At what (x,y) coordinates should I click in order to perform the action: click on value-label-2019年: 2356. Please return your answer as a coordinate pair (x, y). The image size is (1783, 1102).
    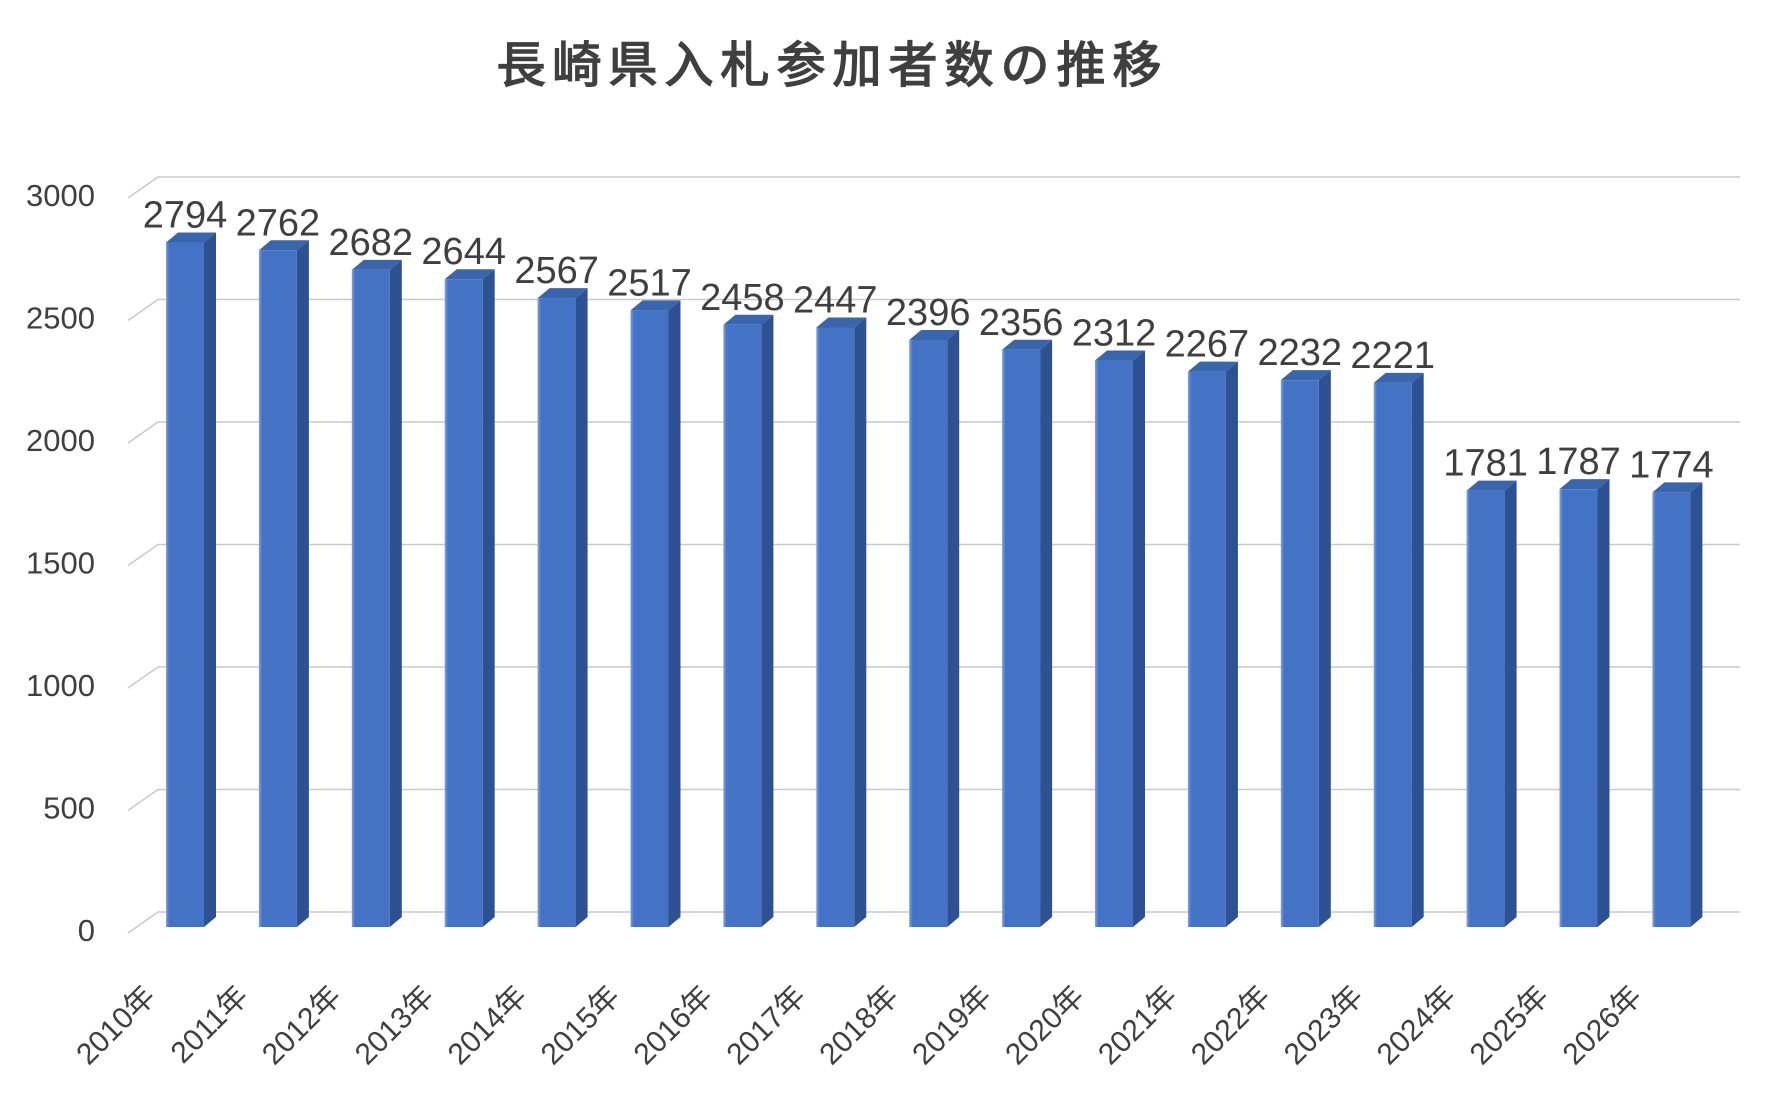
    Looking at the image, I should click on (1021, 323).